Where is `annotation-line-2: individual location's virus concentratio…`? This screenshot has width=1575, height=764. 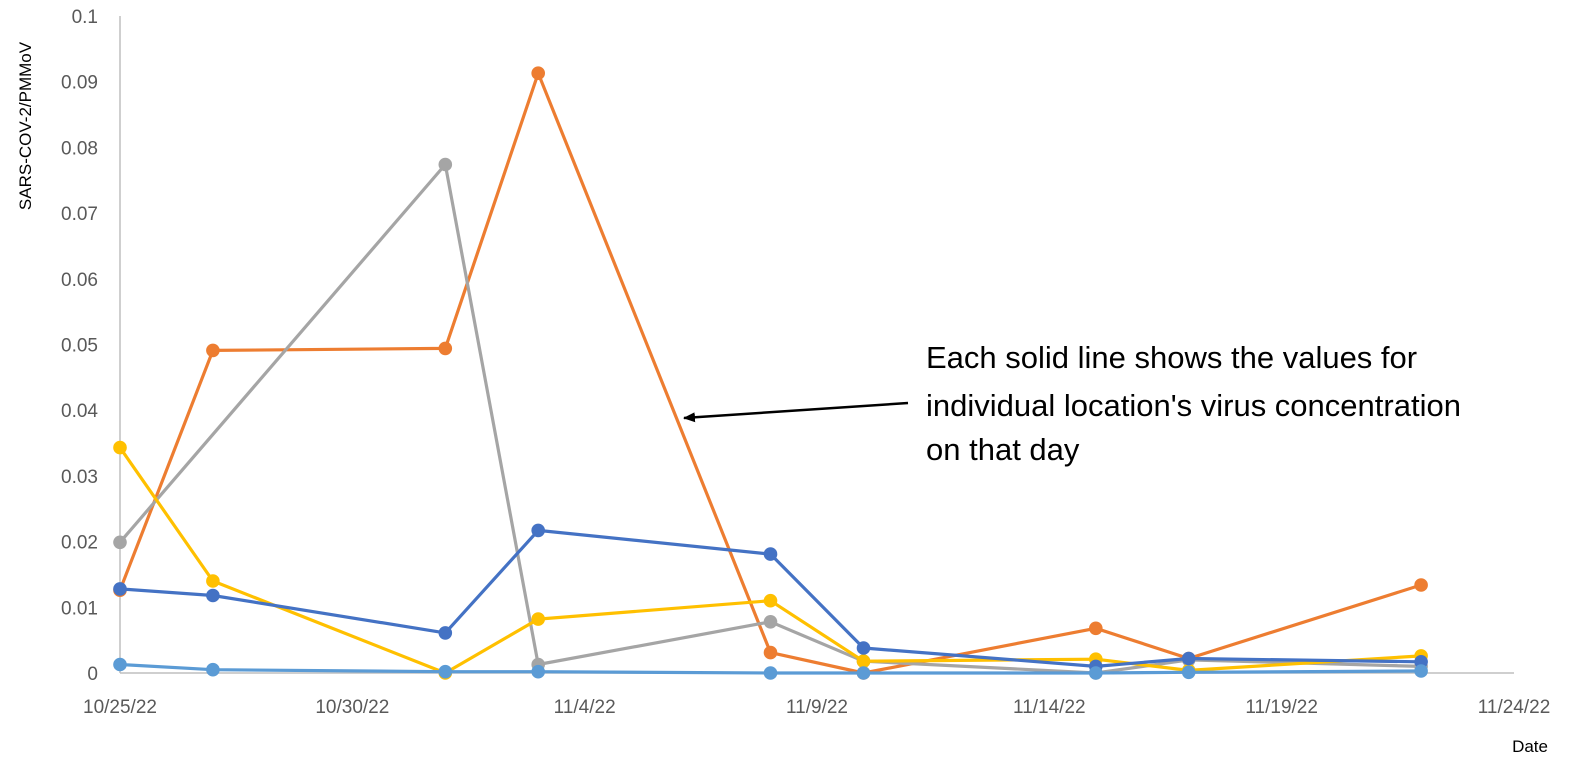
annotation-line-2: individual location's virus concentratio… is located at coordinates (1193, 405).